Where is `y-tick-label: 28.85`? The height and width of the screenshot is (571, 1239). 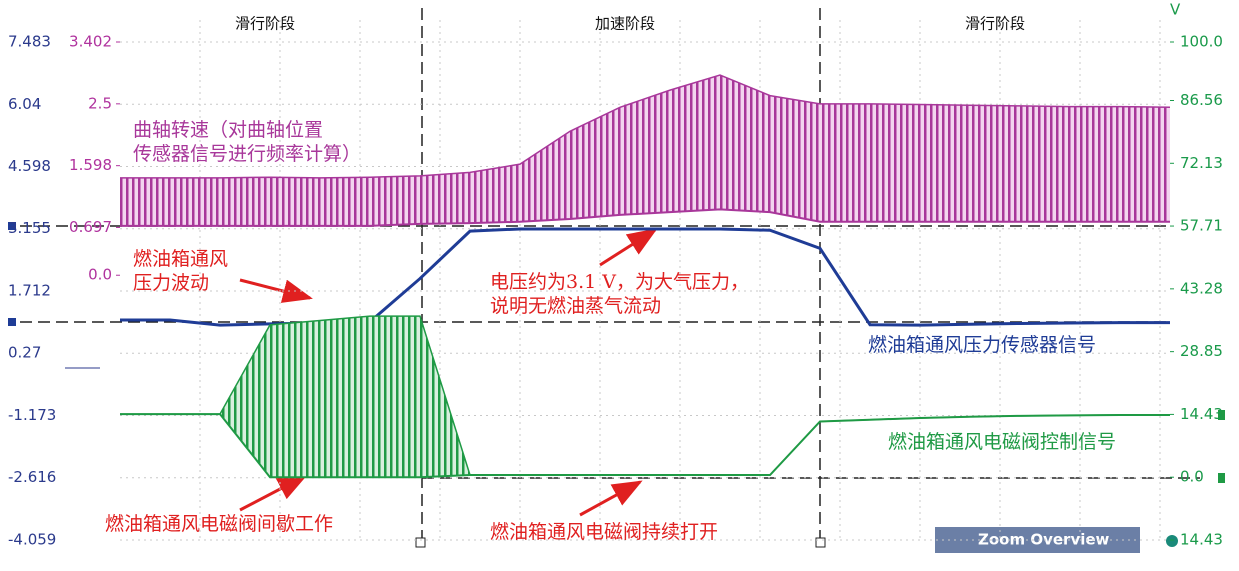 y-tick-label: 28.85 is located at coordinates (1201, 351).